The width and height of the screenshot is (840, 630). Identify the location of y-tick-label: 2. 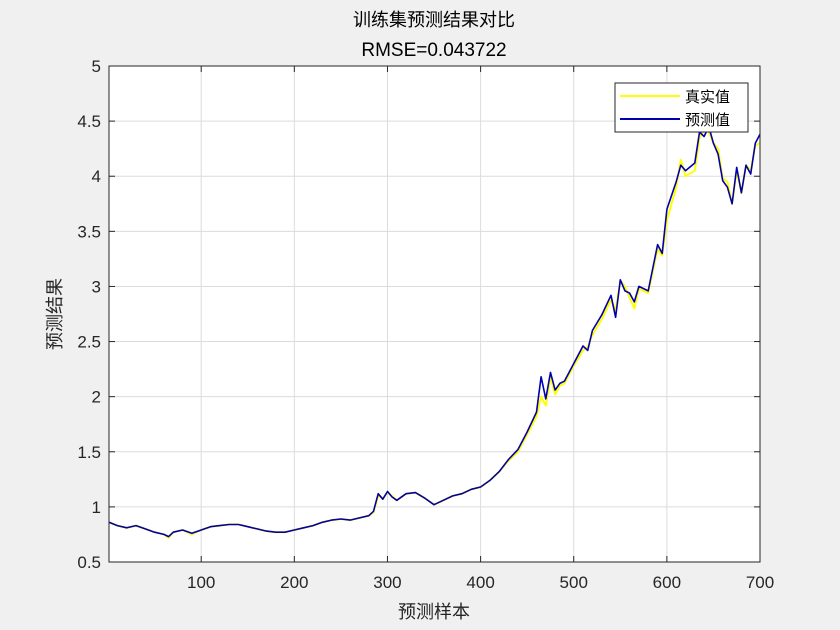
(96, 397).